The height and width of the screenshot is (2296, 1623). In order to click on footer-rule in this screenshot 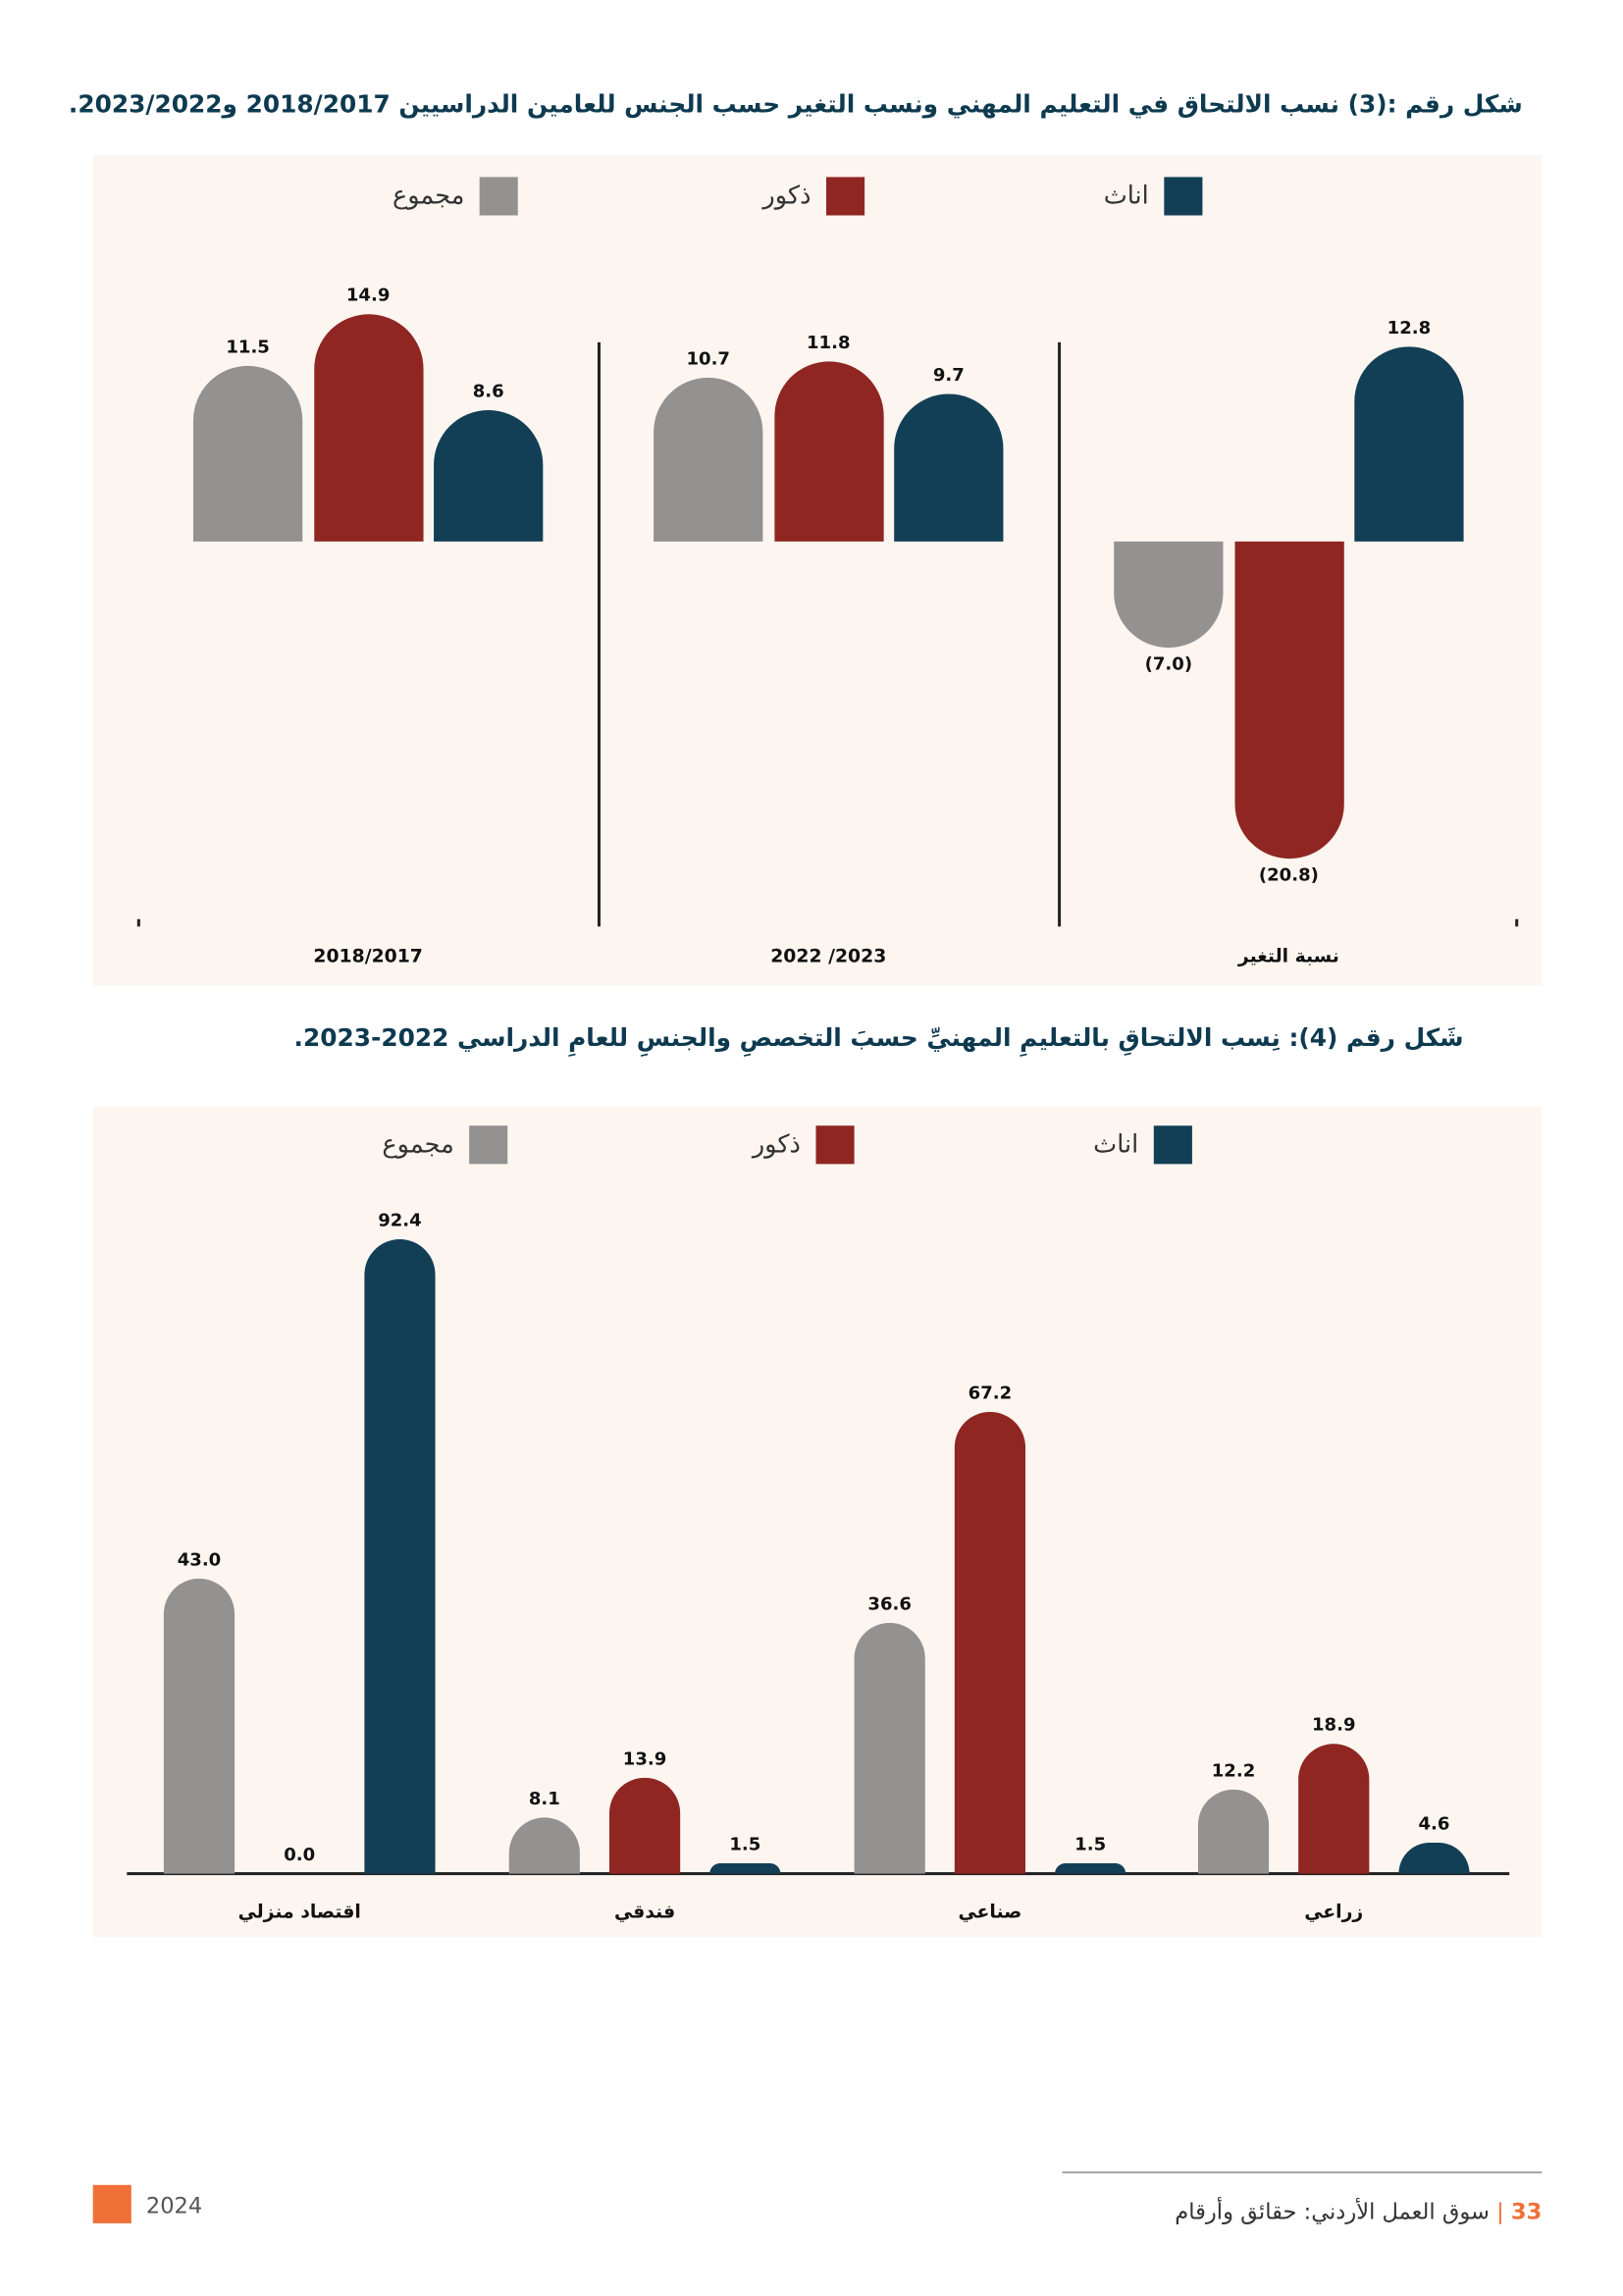, I will do `click(1302, 2172)`.